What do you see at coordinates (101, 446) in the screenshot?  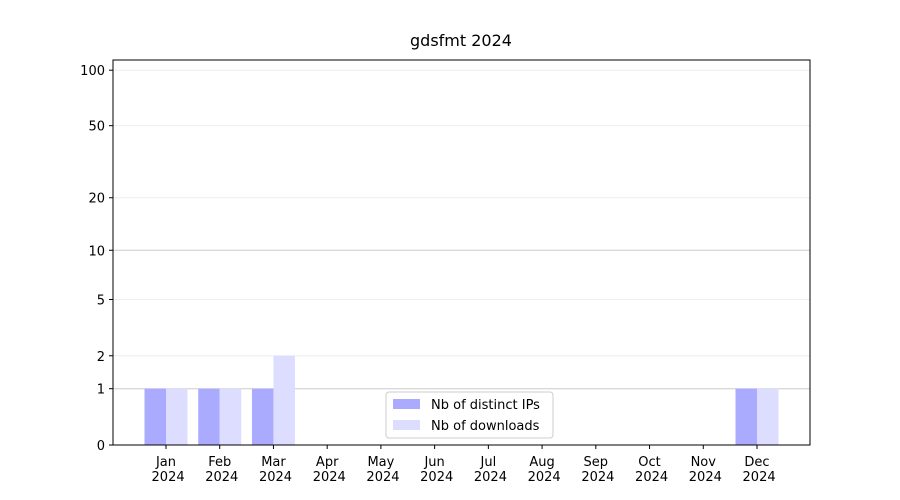 I see `y-tick-label: 0` at bounding box center [101, 446].